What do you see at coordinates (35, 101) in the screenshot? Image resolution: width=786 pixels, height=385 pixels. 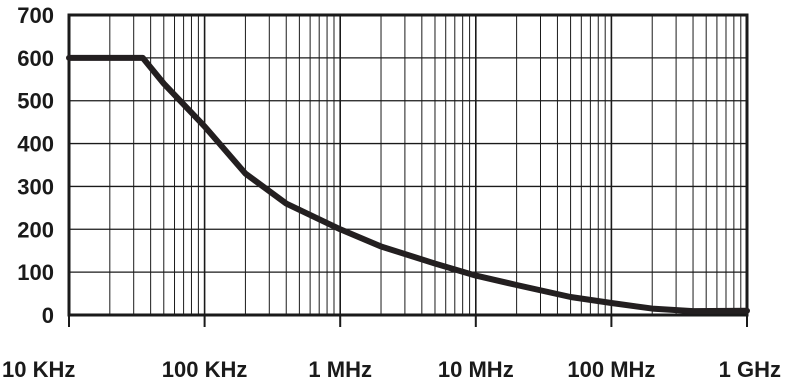 I see `y-tick-label: 500` at bounding box center [35, 101].